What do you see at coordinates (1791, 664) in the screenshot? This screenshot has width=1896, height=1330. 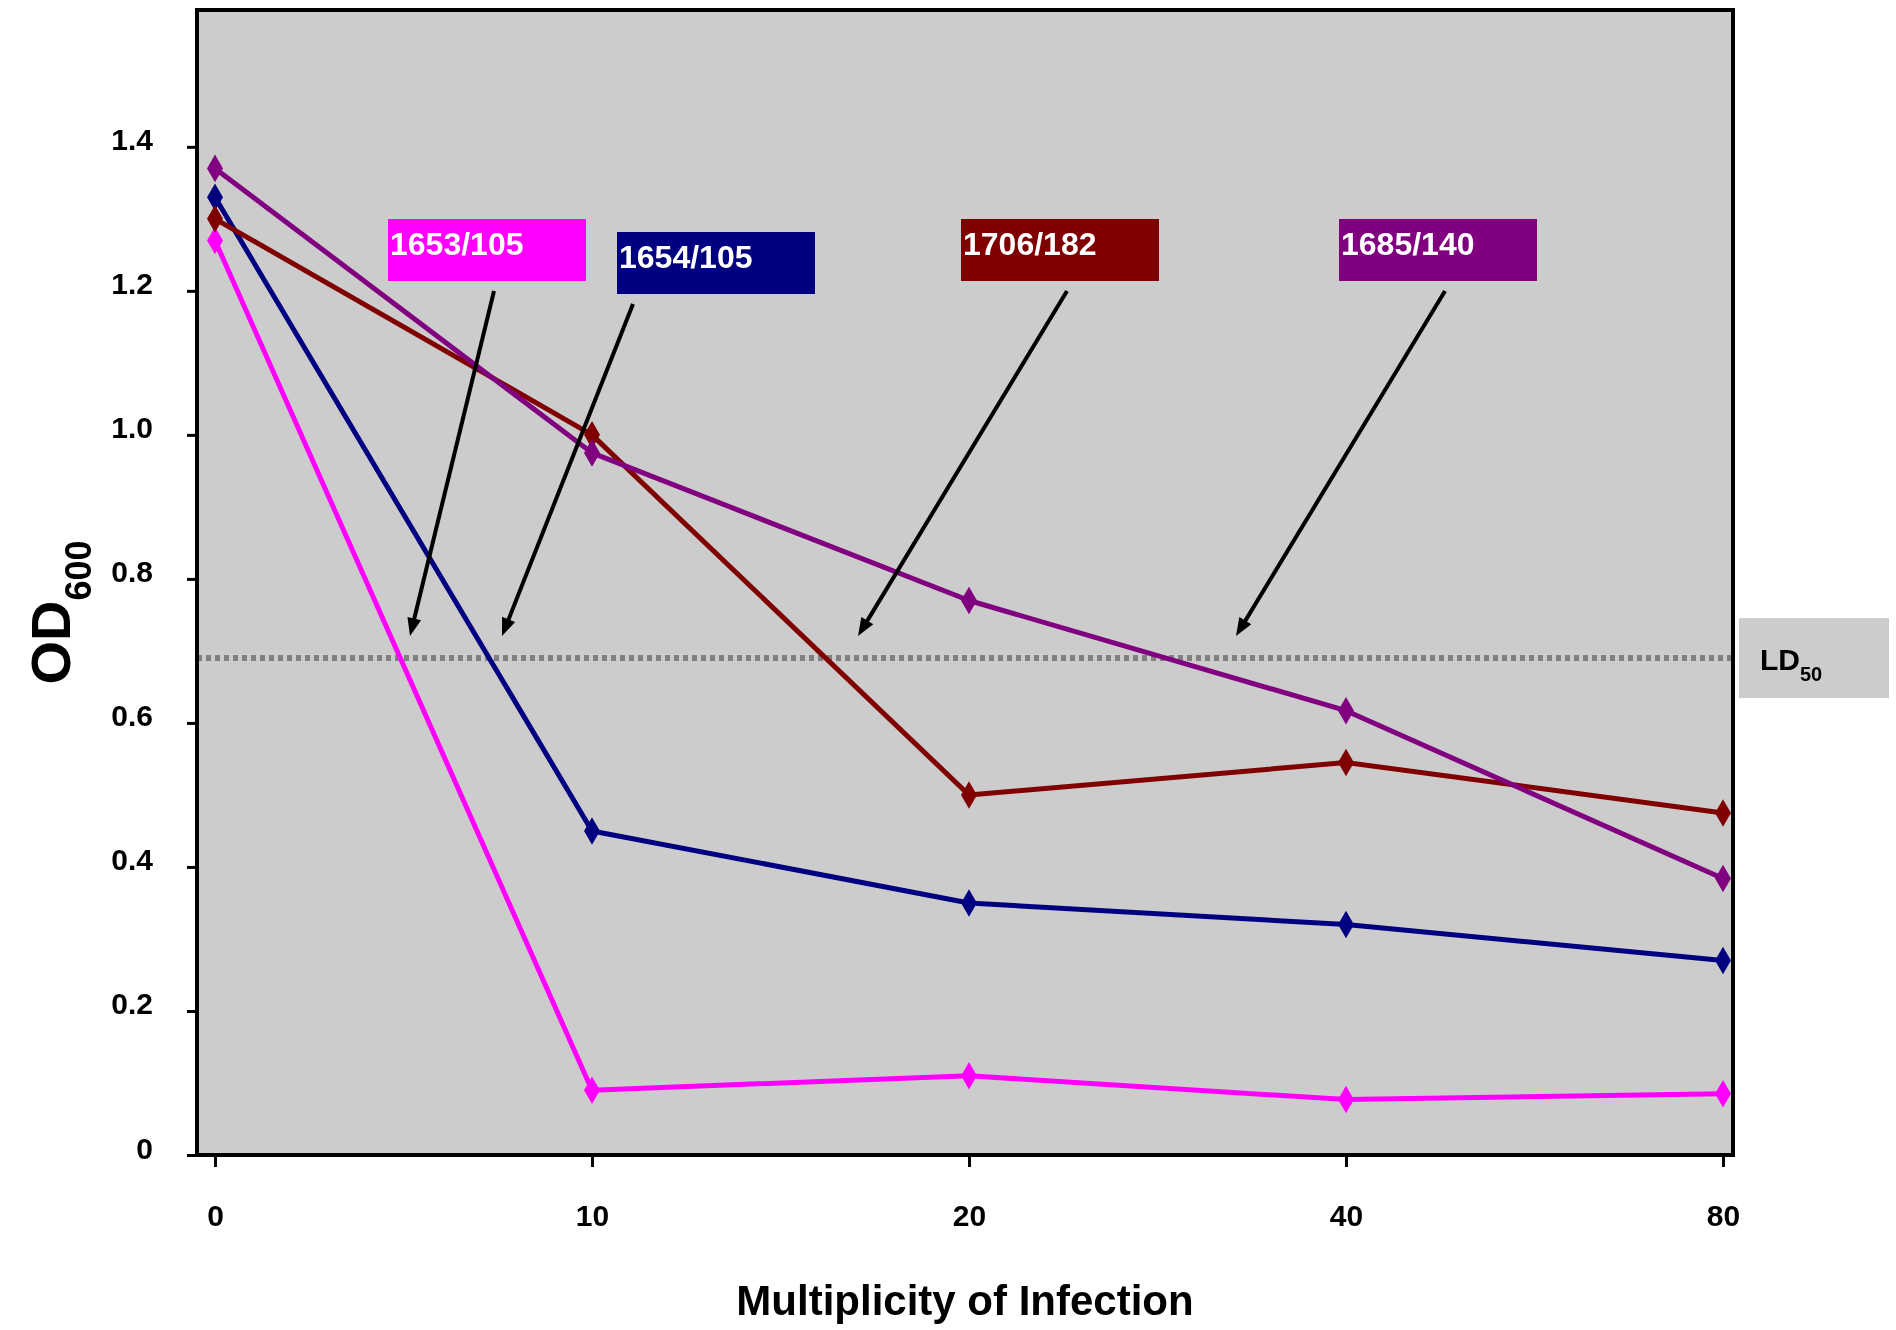 I see `ref-line-label: LD$_{50}$` at bounding box center [1791, 664].